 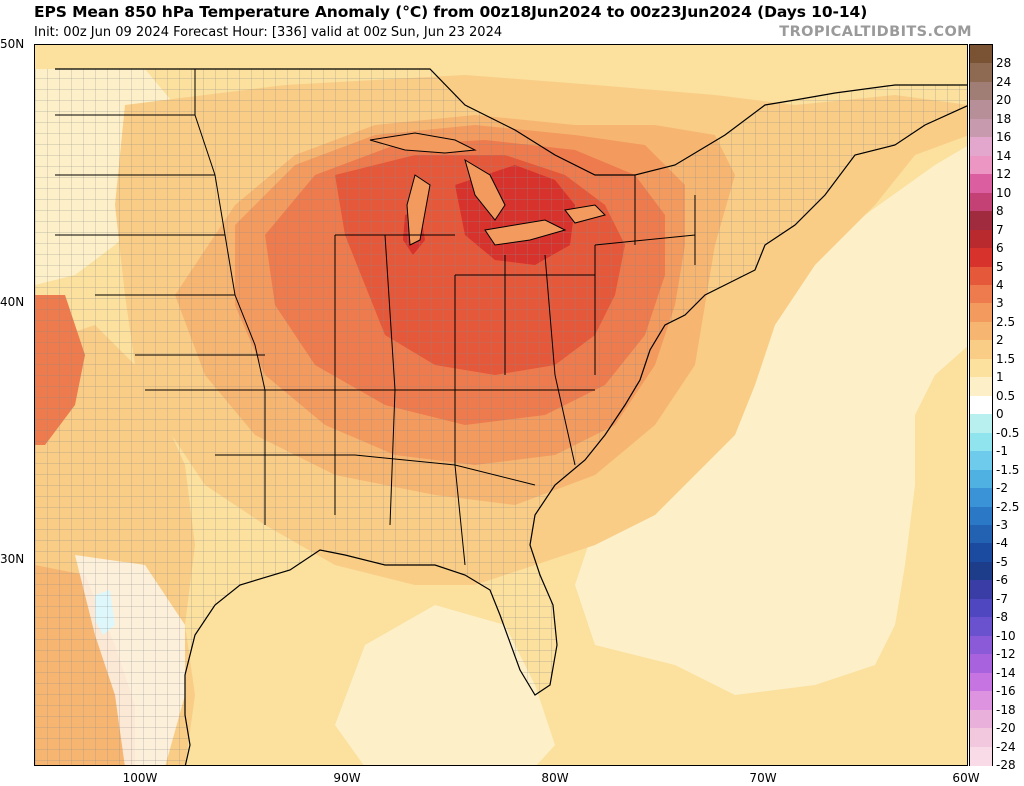 What do you see at coordinates (1002, 525) in the screenshot?
I see `color-scale-label: -3` at bounding box center [1002, 525].